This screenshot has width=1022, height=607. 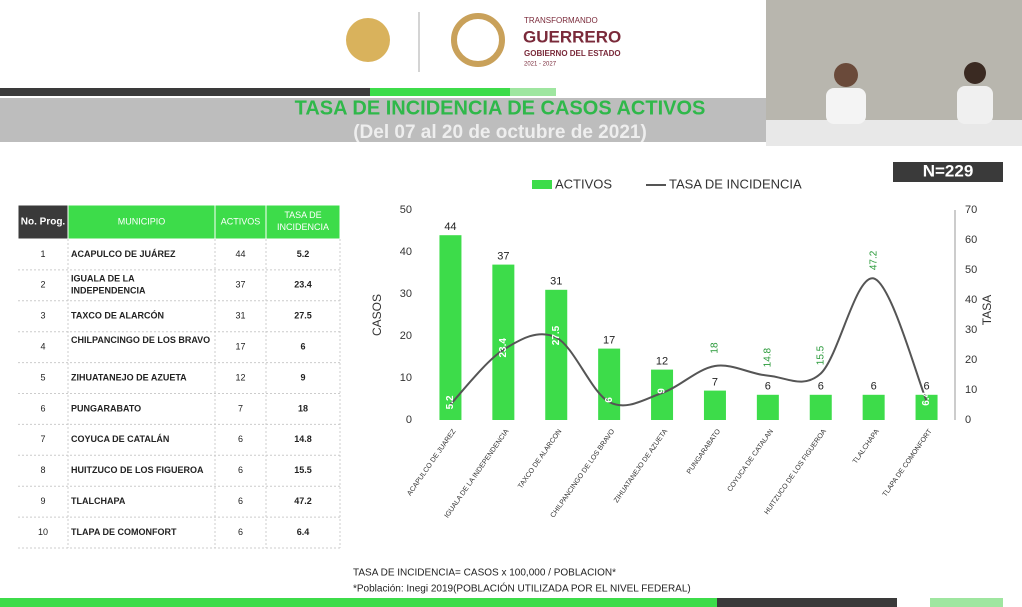 What do you see at coordinates (303, 470) in the screenshot?
I see `cell-text: 15.5` at bounding box center [303, 470].